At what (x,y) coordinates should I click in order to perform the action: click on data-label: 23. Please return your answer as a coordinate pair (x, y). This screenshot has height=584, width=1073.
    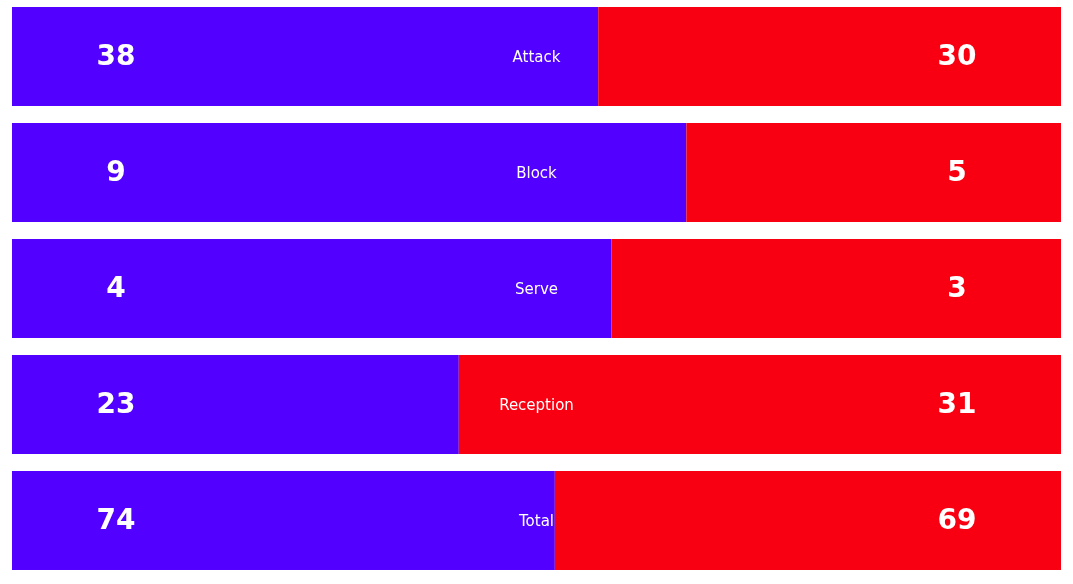
    Looking at the image, I should click on (116, 403).